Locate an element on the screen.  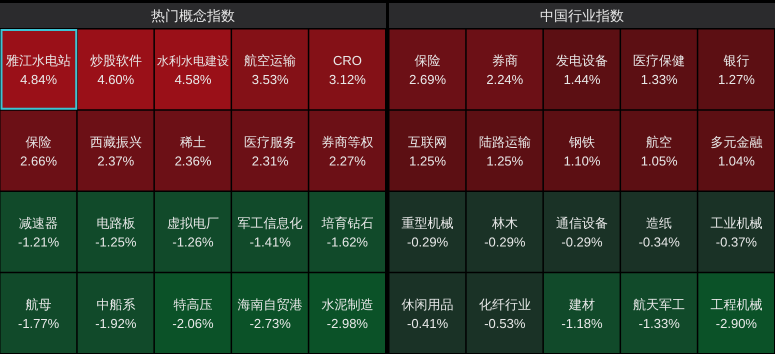
tile: 稀土 2.36% is located at coordinates (192, 150).